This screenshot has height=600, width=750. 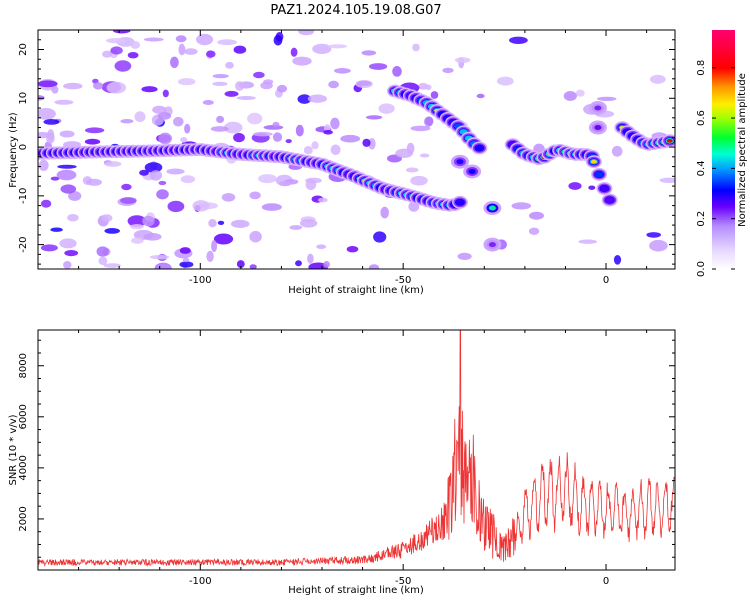 What do you see at coordinates (715, 168) in the screenshot?
I see `colorbar-ticks: 0.0 0.2 0.4 0.6 0.8` at bounding box center [715, 168].